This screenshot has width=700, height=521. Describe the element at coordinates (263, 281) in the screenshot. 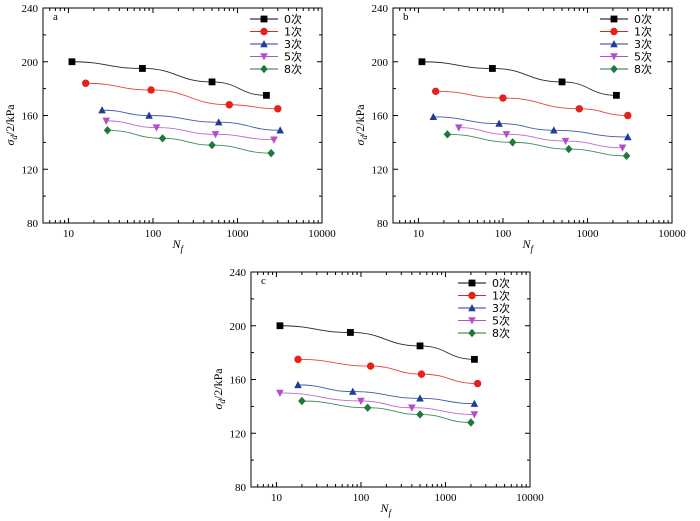

I see `panel-label: c` at that location.